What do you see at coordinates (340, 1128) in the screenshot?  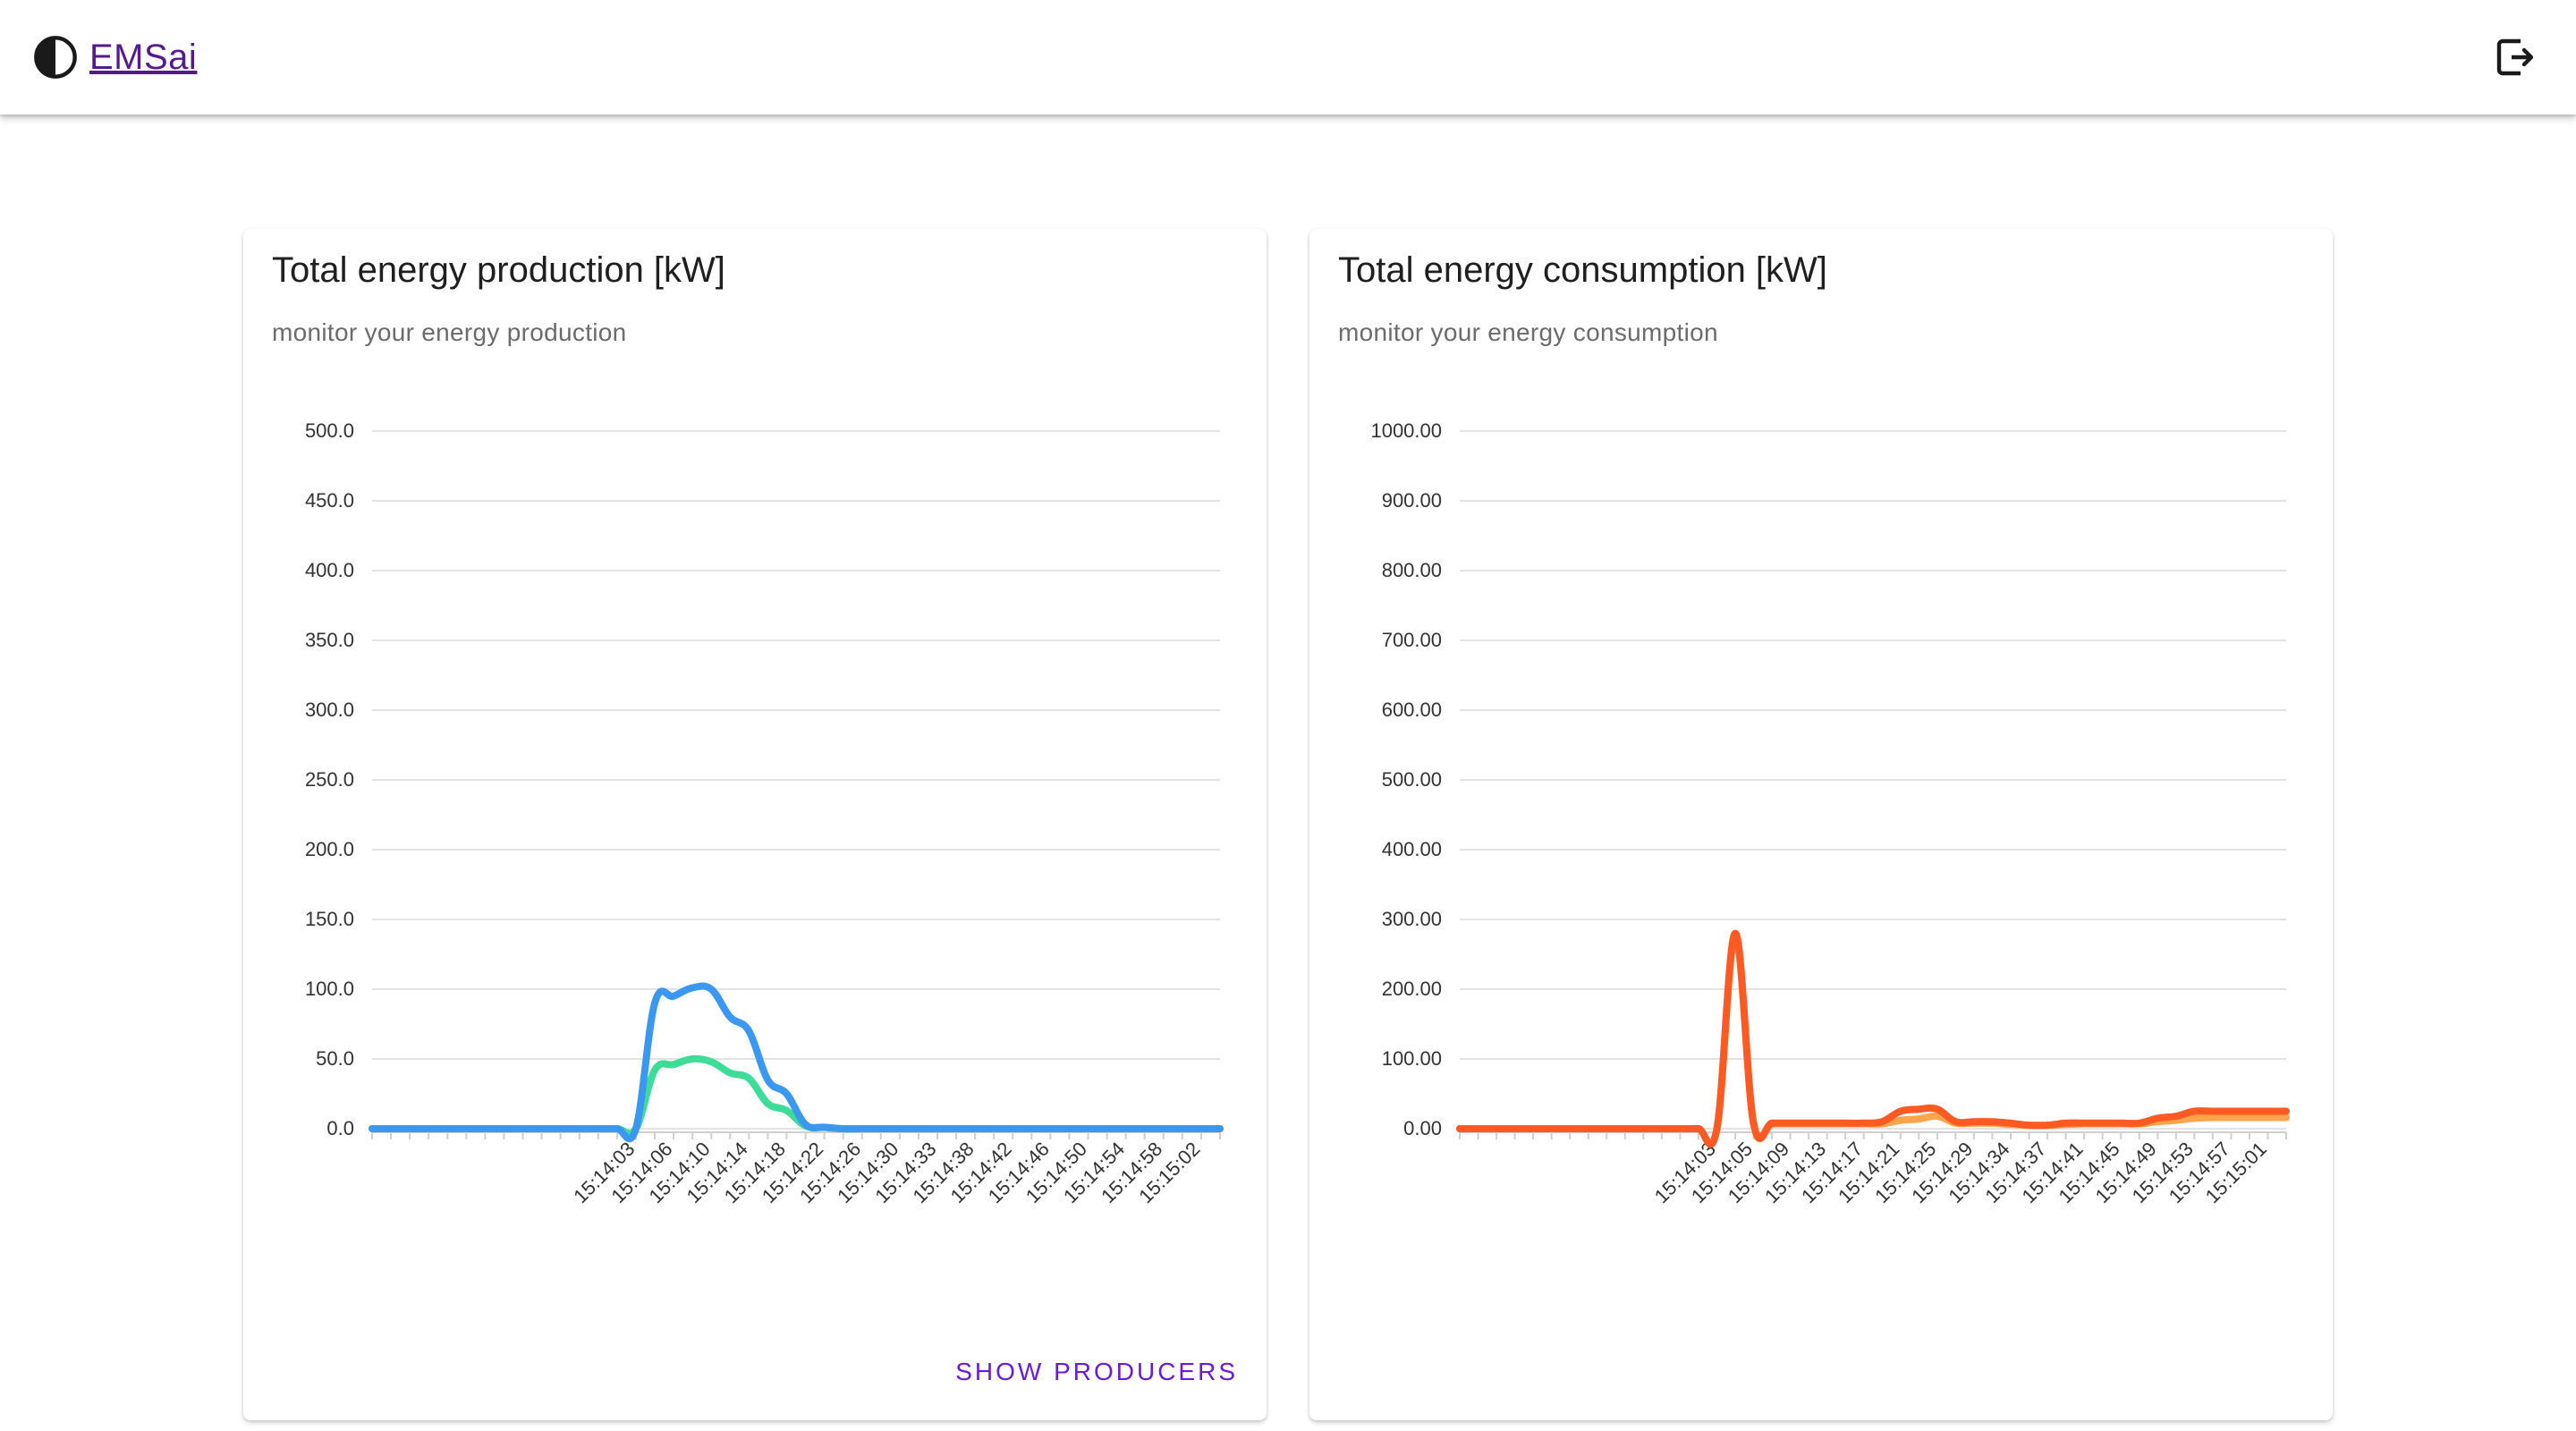 I see `y-tick-label: 0.0` at bounding box center [340, 1128].